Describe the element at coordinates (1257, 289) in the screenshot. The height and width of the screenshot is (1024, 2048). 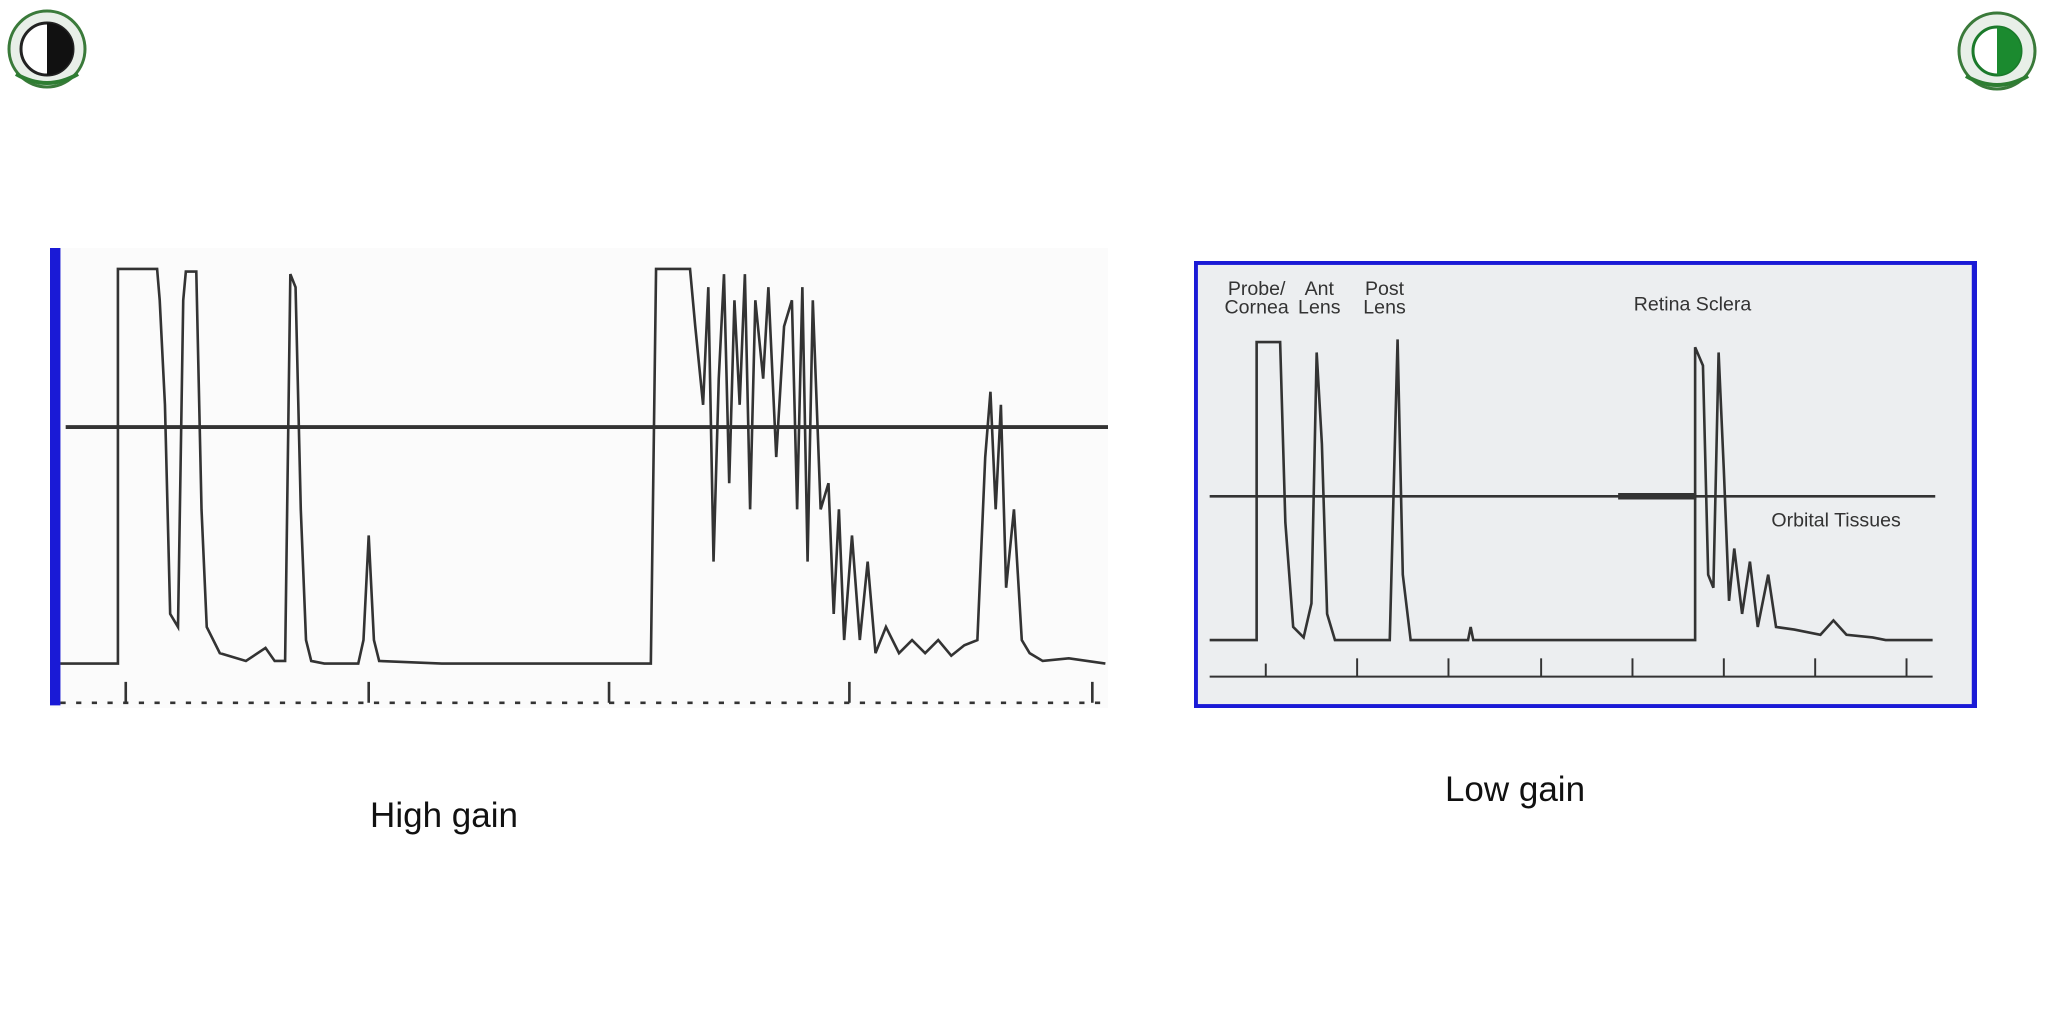
I see `annotation: Probe/` at that location.